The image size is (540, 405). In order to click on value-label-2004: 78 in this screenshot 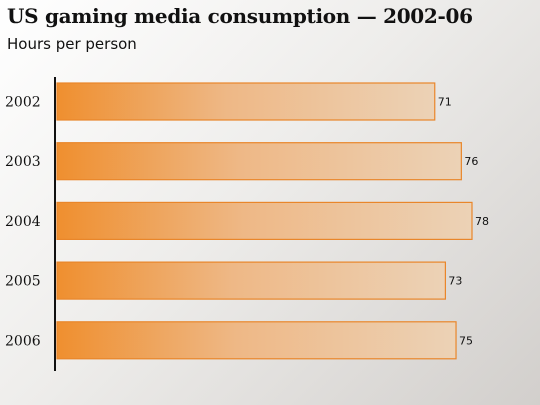, I will do `click(482, 221)`.